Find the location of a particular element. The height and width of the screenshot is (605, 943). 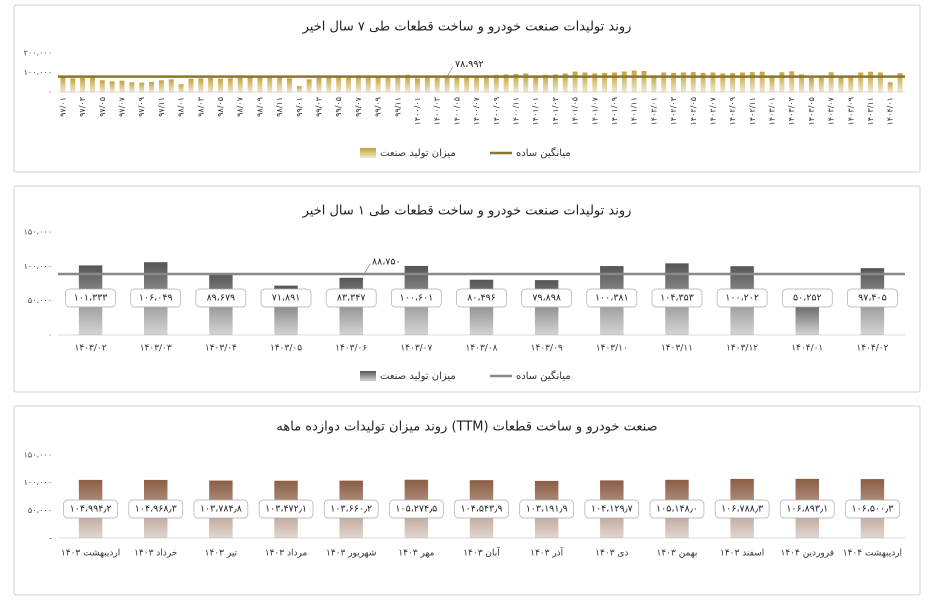

x-tick-label: ۱۴۰۳/۰۵ is located at coordinates (286, 349).